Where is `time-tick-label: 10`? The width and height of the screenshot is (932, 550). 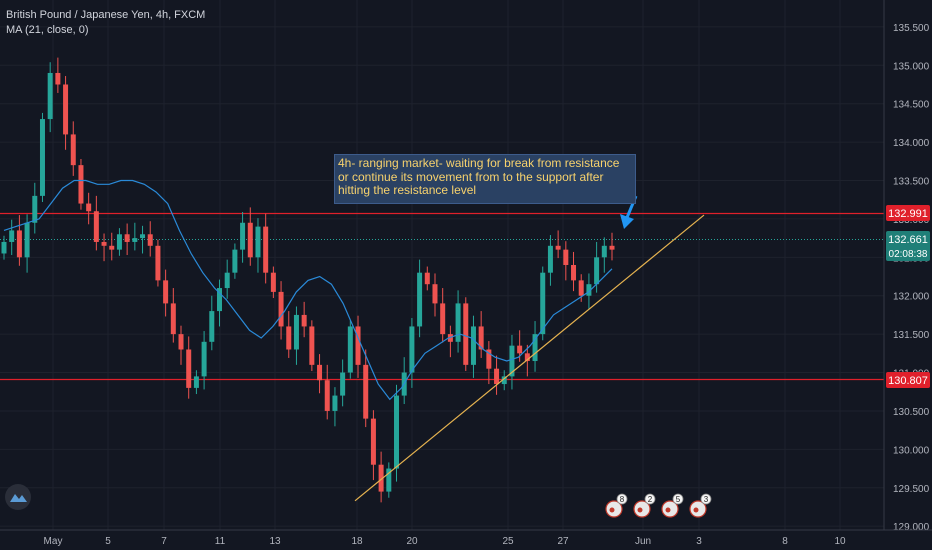 time-tick-label: 10 is located at coordinates (840, 541).